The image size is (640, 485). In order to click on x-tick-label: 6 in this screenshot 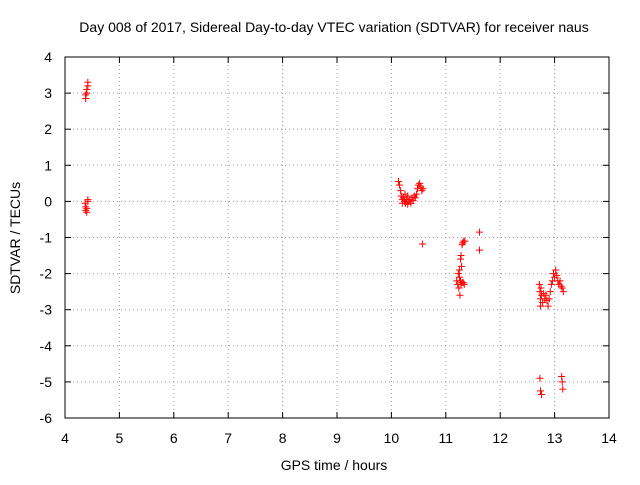, I will do `click(174, 438)`.